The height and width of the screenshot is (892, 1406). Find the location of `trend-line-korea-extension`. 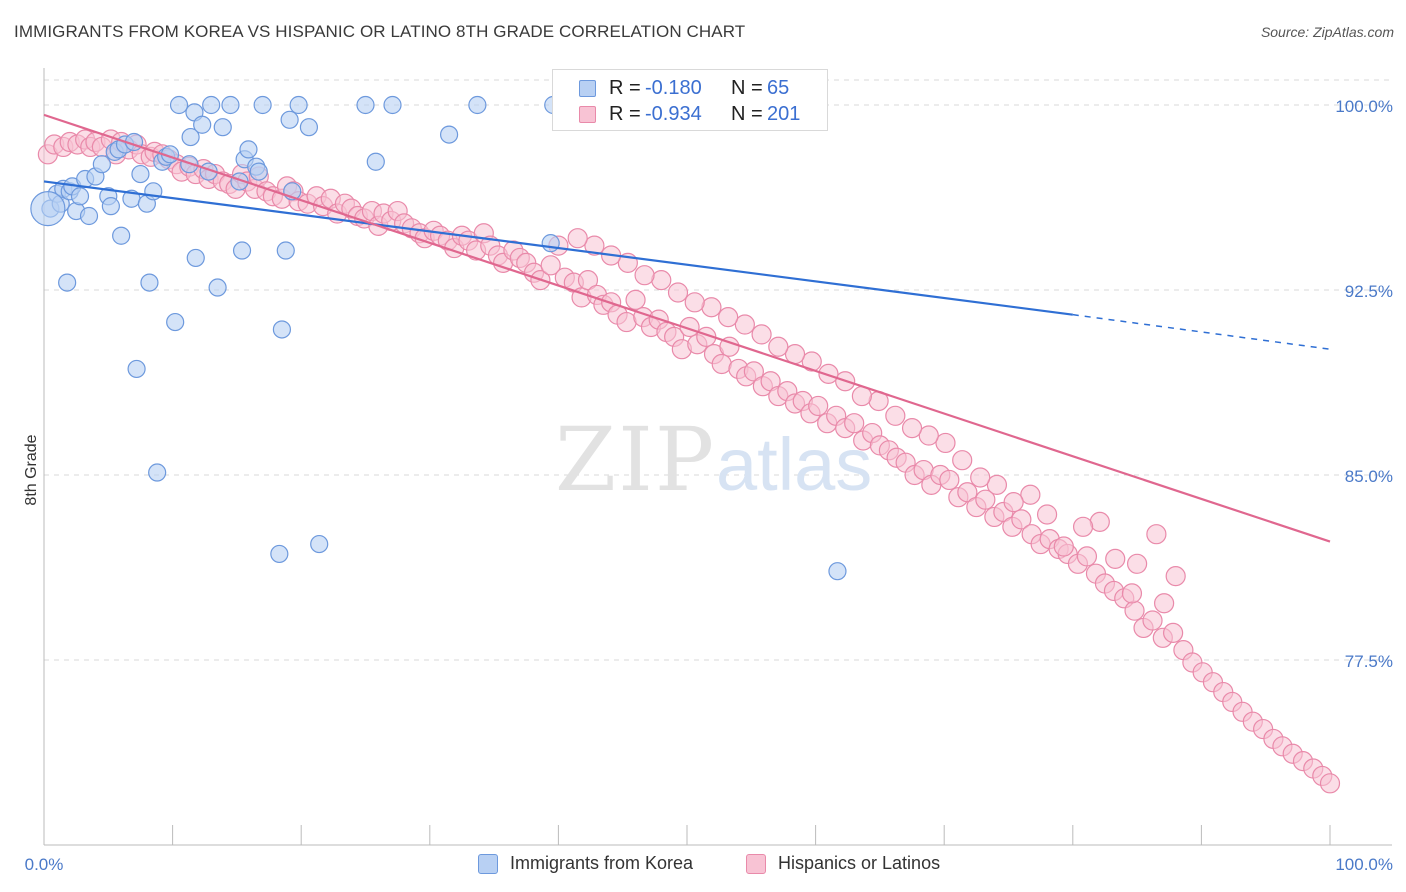

trend-line-korea-extension is located at coordinates (1201, 331).